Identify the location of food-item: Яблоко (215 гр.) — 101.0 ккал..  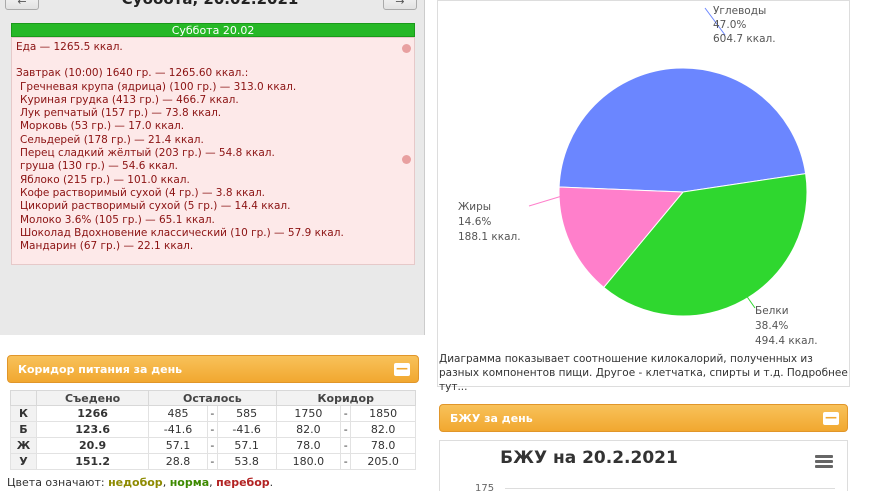
(105, 179).